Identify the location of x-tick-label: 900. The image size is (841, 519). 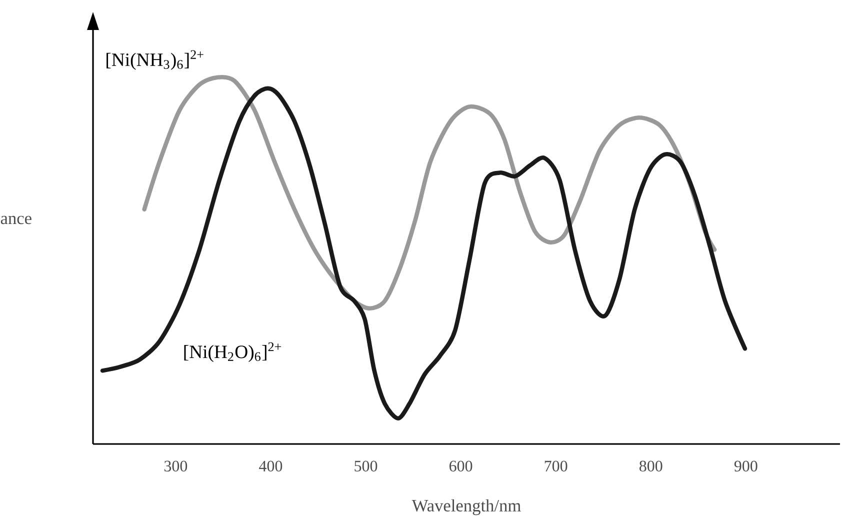
(746, 466).